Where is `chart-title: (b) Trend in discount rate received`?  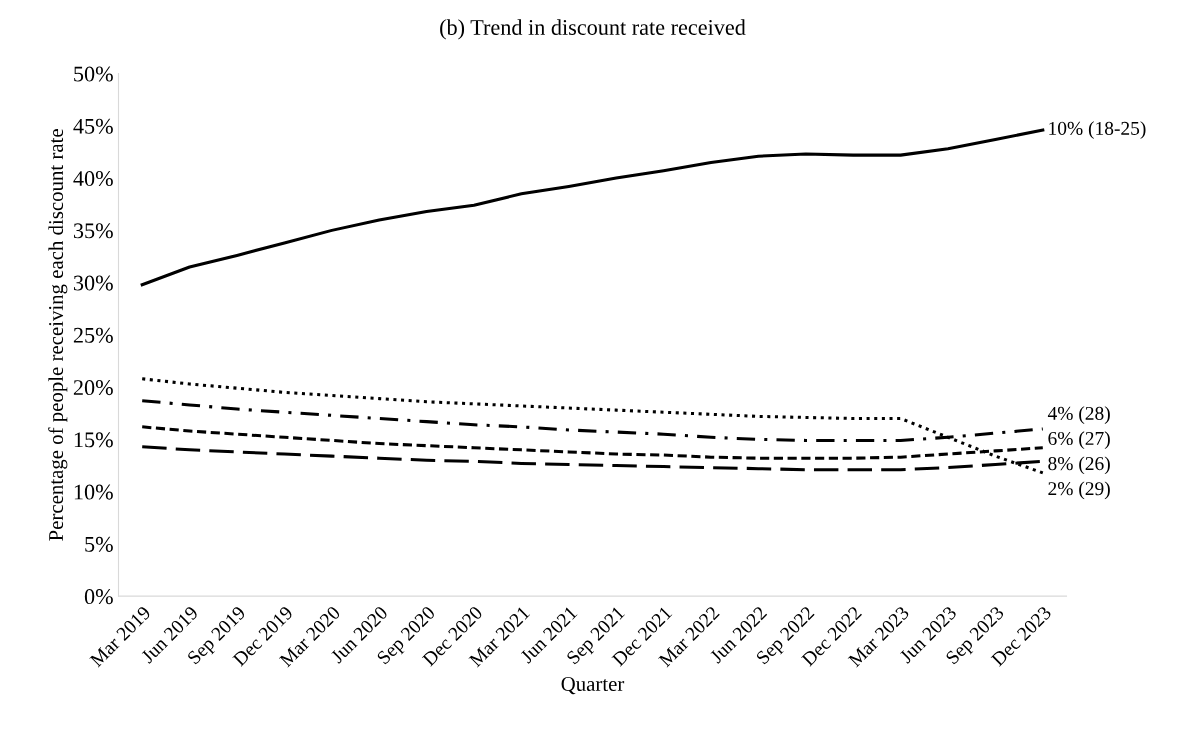
chart-title: (b) Trend in discount rate received is located at coordinates (593, 29).